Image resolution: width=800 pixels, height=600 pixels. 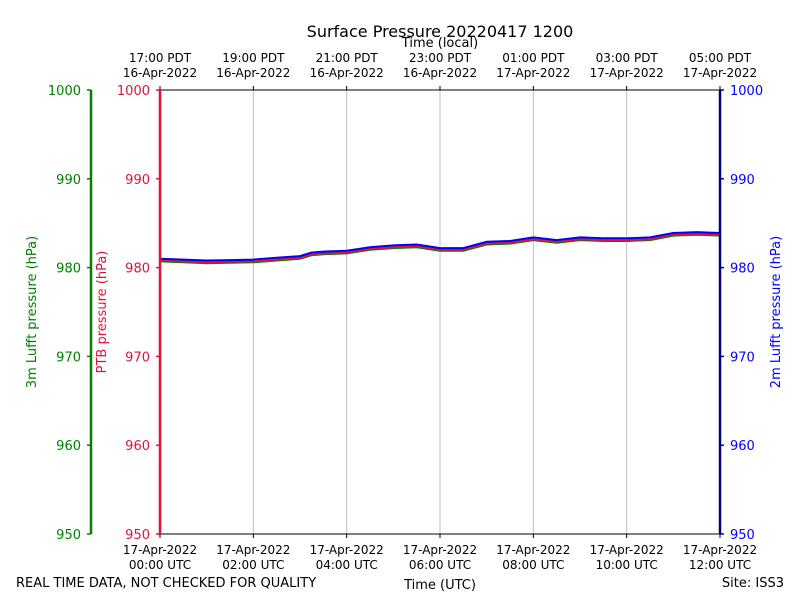 What do you see at coordinates (160, 565) in the screenshot?
I see `bottom-tick-label-time: 00:00 UTC` at bounding box center [160, 565].